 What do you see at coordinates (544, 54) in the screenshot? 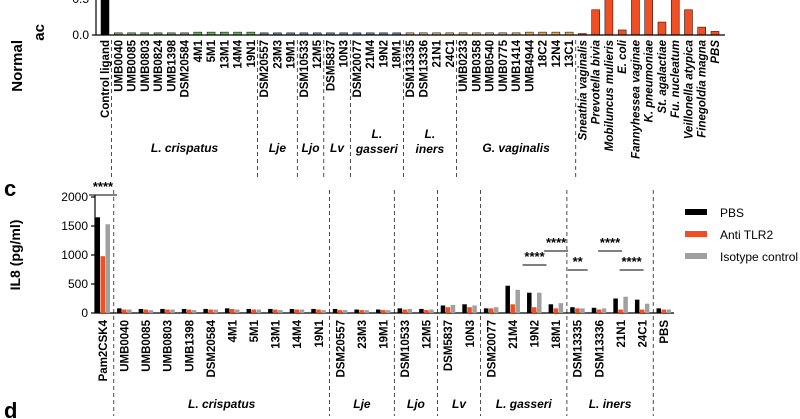
I see `x-tick-label: 18C2` at bounding box center [544, 54].